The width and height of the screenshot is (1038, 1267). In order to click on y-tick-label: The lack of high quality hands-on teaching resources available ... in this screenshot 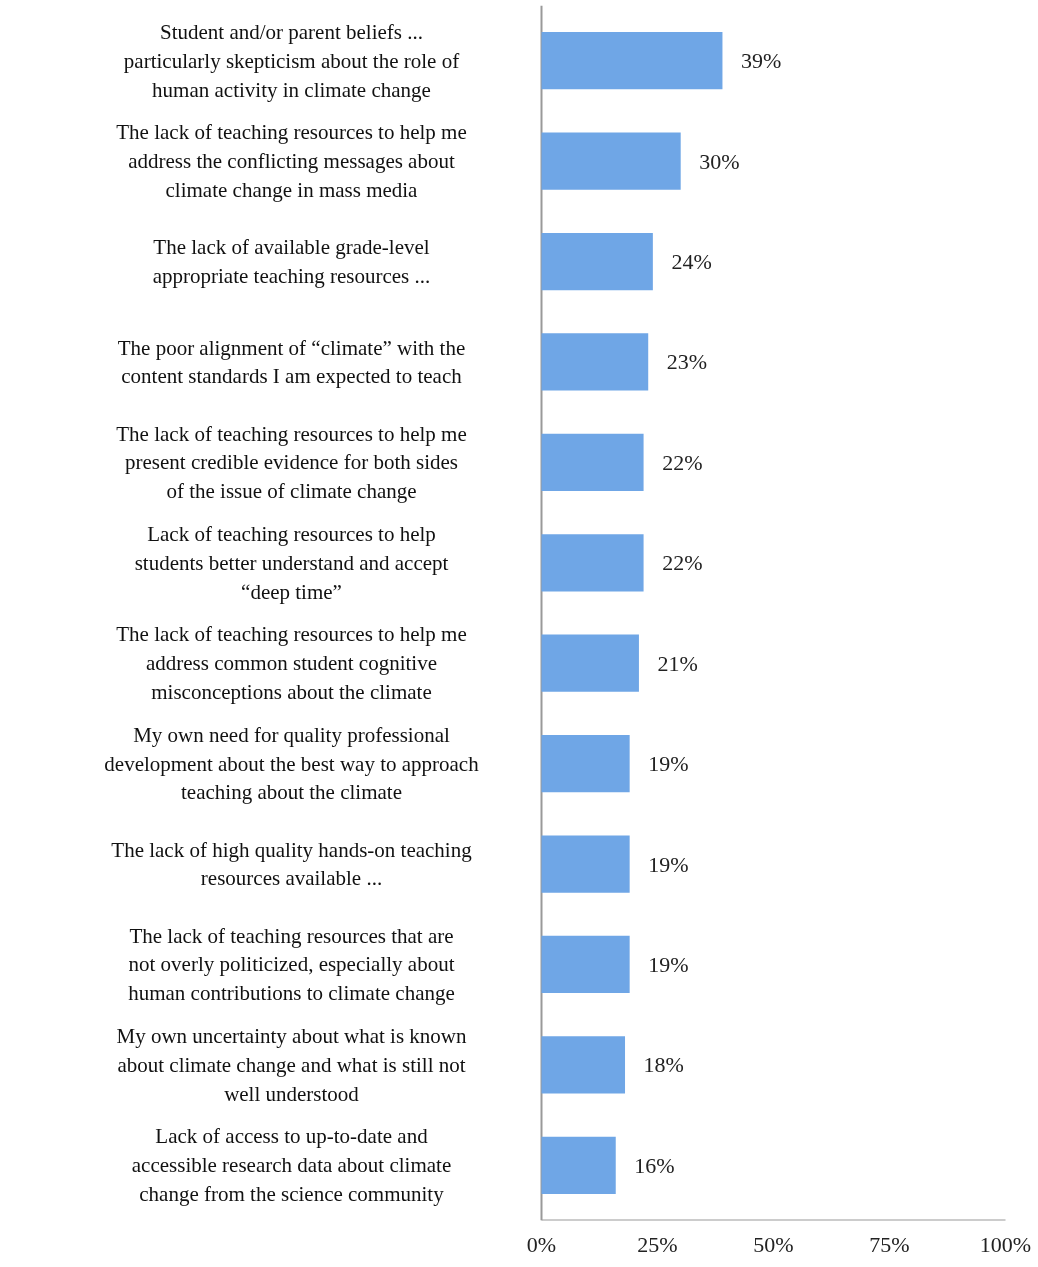, I will do `click(292, 864)`.